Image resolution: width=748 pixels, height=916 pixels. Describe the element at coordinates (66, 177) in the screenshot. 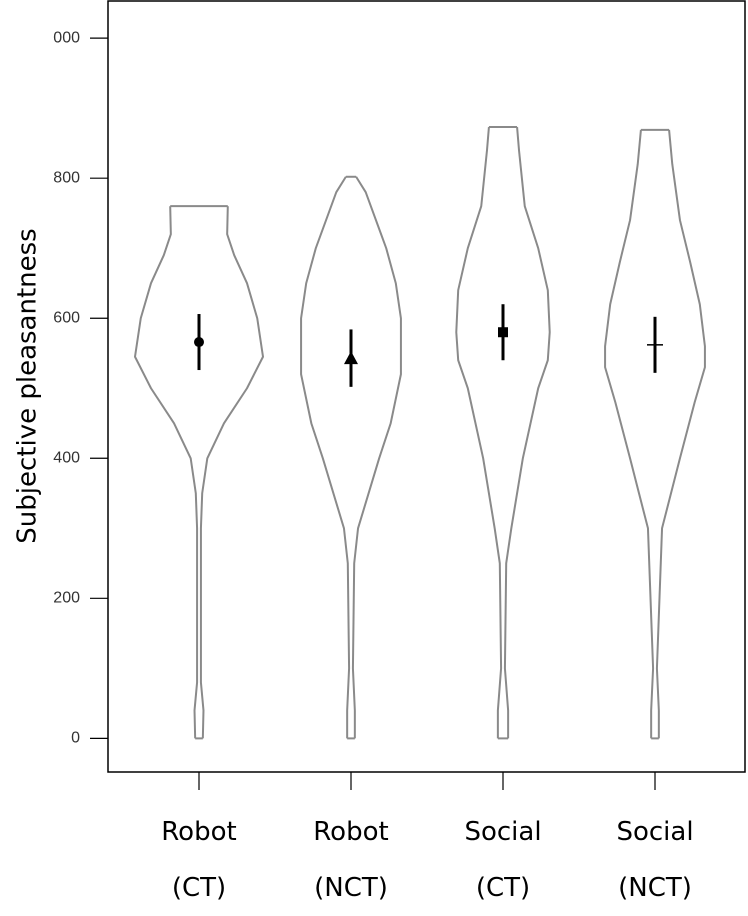

I see `y-tick-label: 800` at that location.